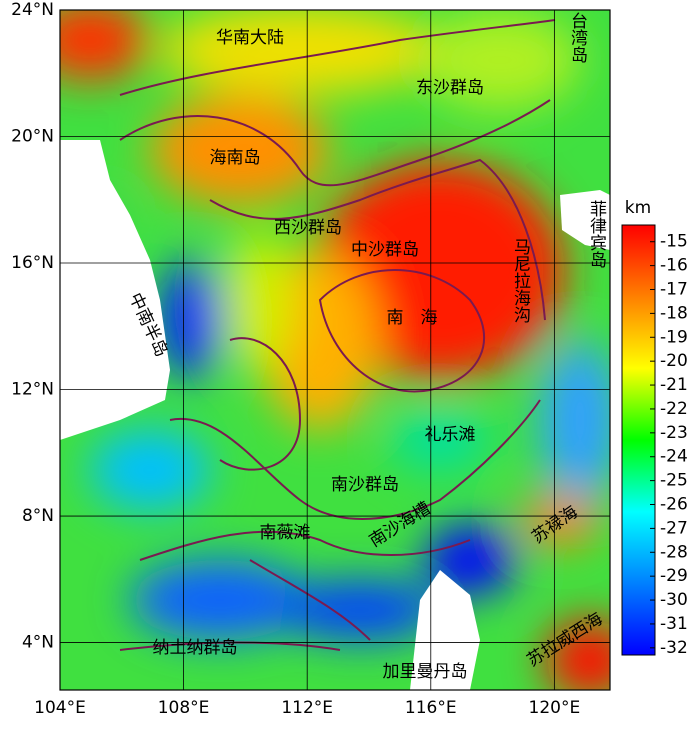  What do you see at coordinates (674, 242) in the screenshot?
I see `colorbar-tick-label: -15` at bounding box center [674, 242].